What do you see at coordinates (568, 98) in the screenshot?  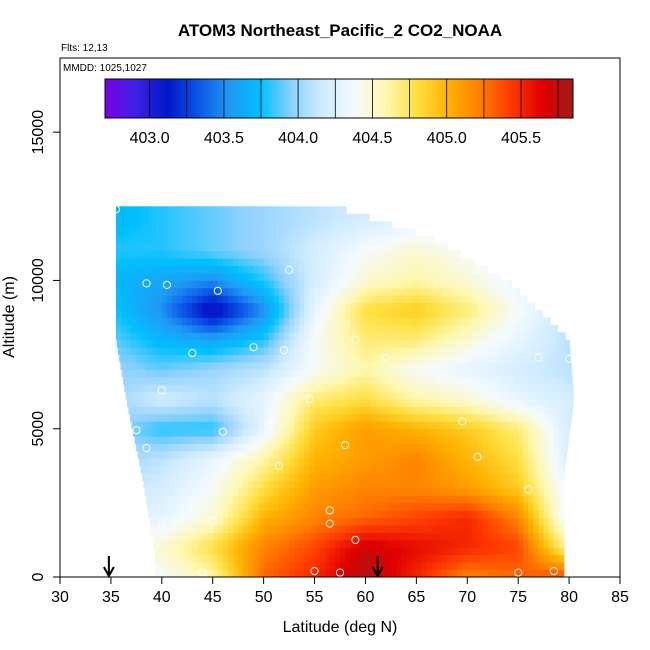 I see `colorbar-segment` at bounding box center [568, 98].